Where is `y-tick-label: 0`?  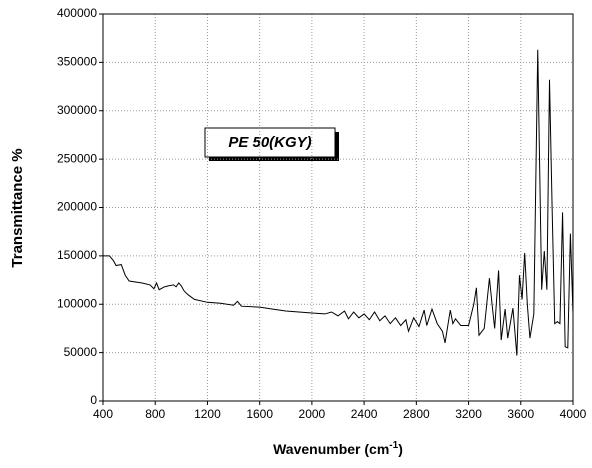
y-tick-label: 0 is located at coordinates (93, 400).